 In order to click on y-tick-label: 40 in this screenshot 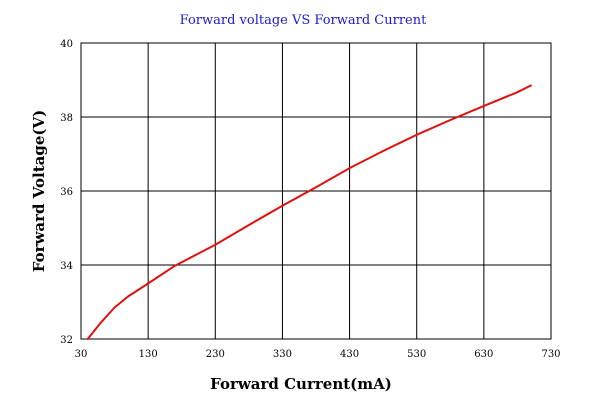, I will do `click(66, 44)`.